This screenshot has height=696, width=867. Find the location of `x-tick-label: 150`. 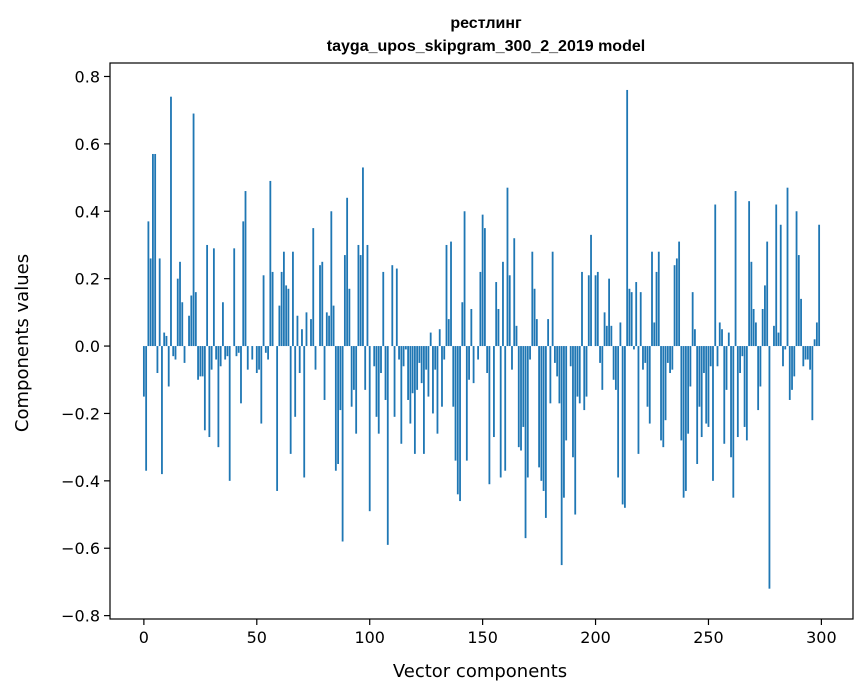

x-tick-label: 150 is located at coordinates (482, 637).